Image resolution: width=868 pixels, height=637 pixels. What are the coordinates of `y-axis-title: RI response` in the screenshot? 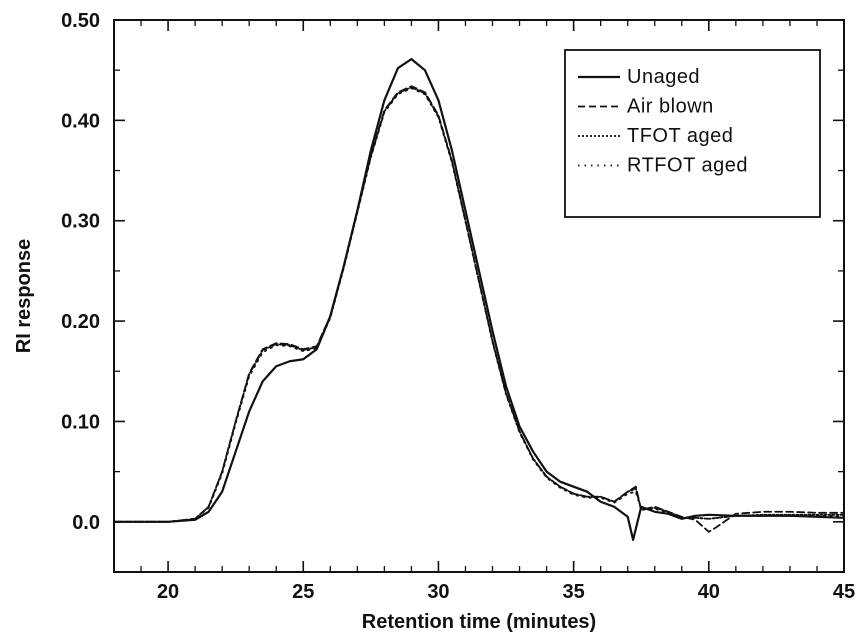 It's located at (24, 296).